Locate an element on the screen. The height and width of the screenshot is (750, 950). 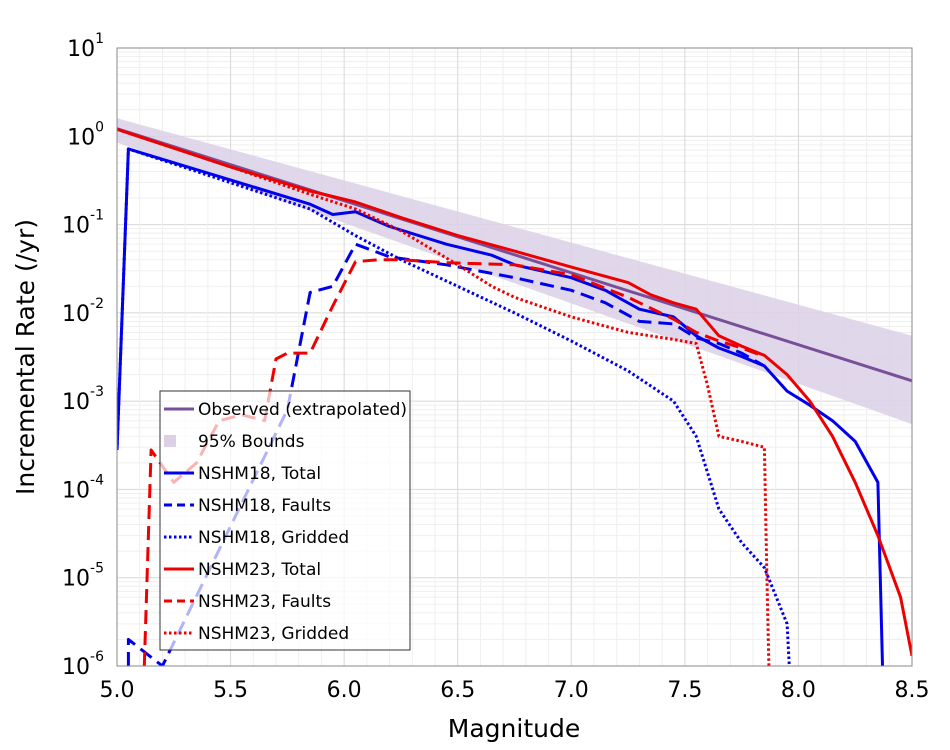
x-tick-label: 5.5 is located at coordinates (230, 690).